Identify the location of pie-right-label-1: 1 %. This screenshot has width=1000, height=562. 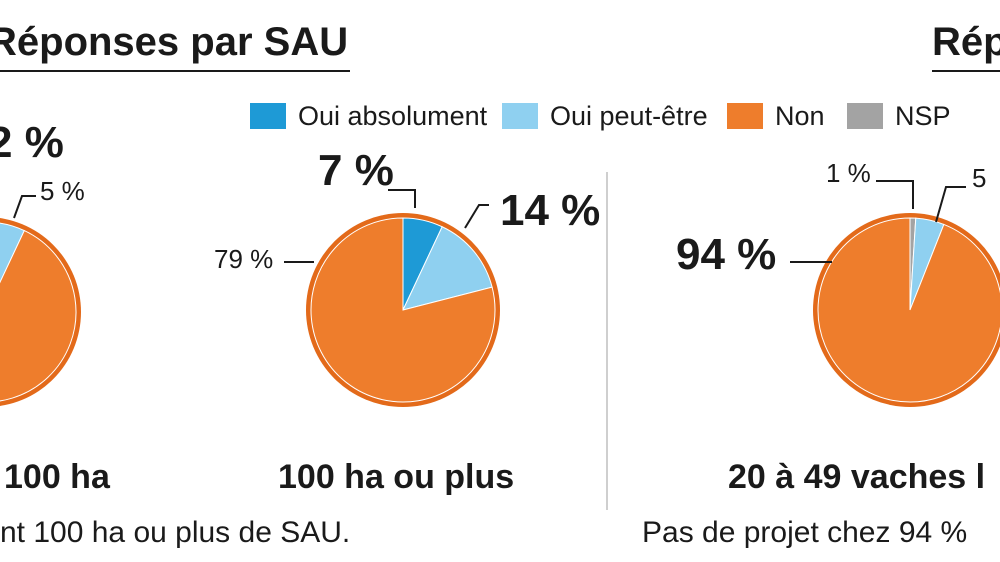
(848, 173).